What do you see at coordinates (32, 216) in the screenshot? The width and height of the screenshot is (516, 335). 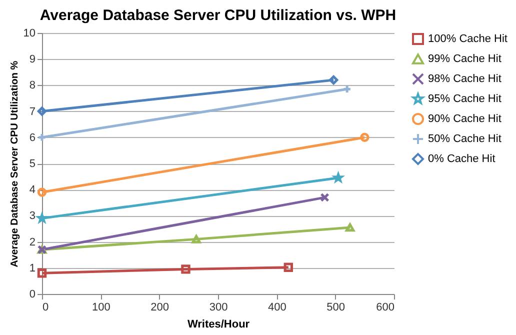 I see `y-tick-label: 3` at bounding box center [32, 216].